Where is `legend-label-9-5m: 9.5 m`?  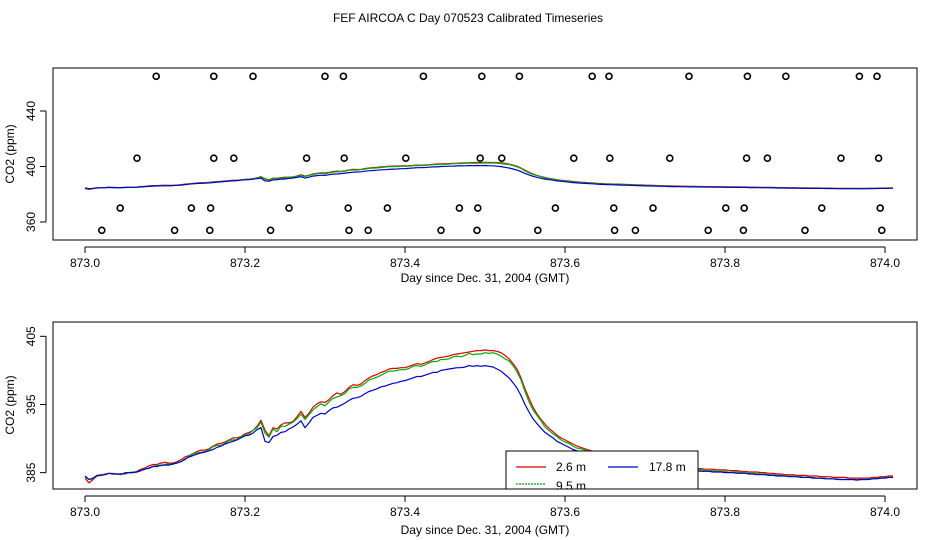 legend-label-9-5m: 9.5 m is located at coordinates (571, 486).